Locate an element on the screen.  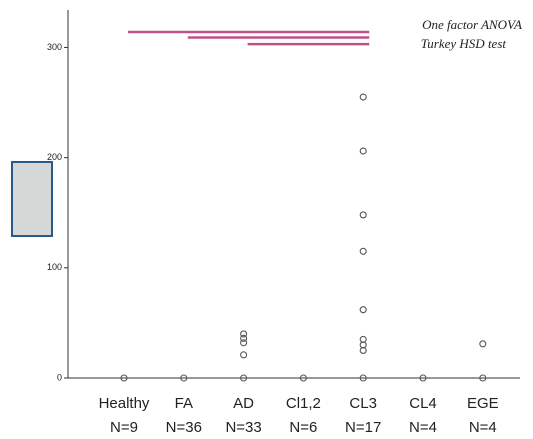
x-tick-label: AD is located at coordinates (243, 403).